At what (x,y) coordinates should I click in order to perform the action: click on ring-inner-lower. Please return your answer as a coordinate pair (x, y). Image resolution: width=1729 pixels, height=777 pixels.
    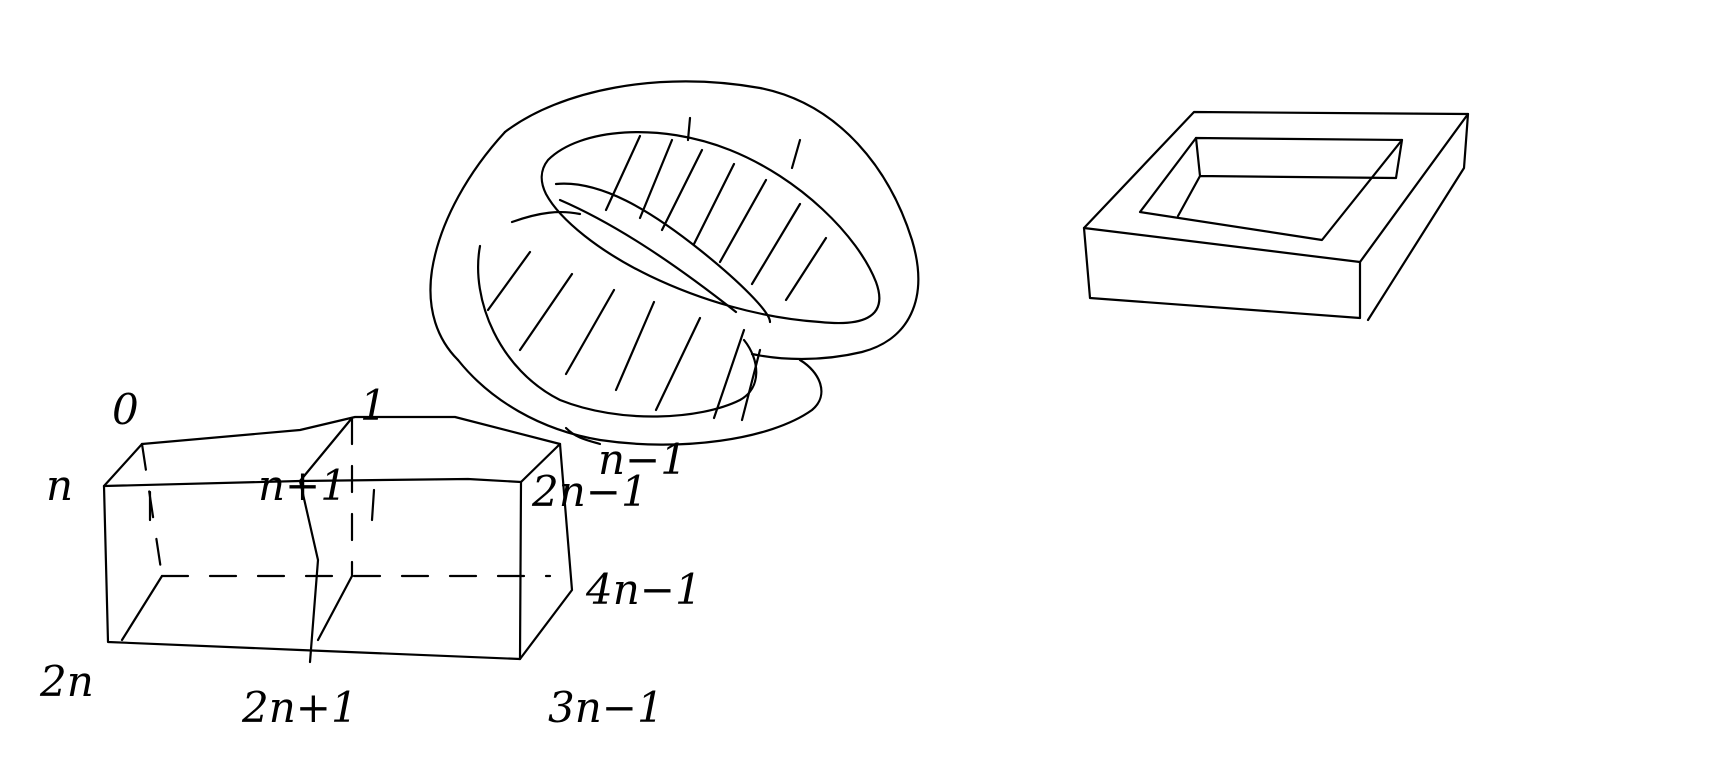
    Looking at the image, I should click on (617, 314).